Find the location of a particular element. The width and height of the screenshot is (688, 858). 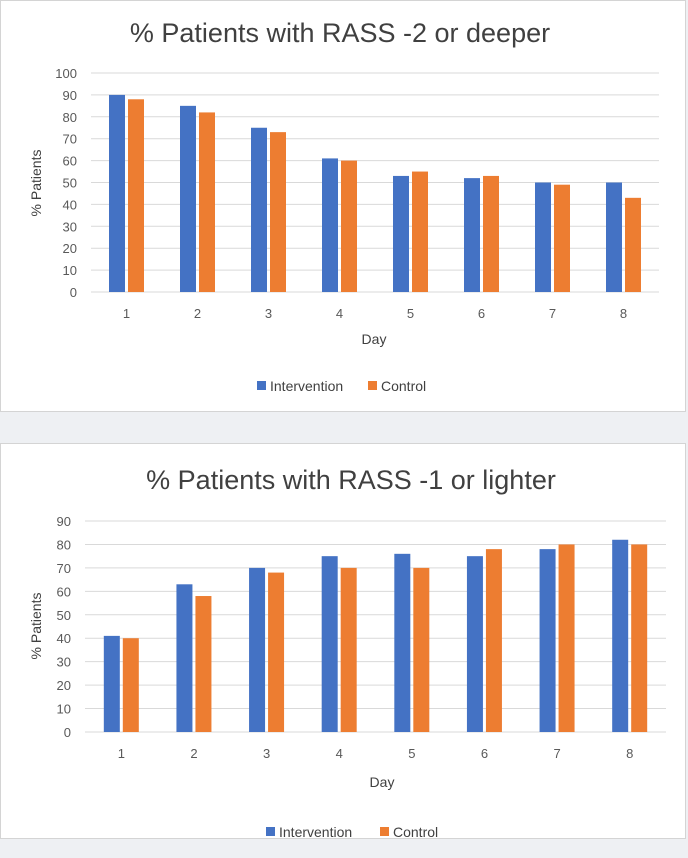

chart-title: % Patients with RASS -2 or deeper is located at coordinates (340, 33).